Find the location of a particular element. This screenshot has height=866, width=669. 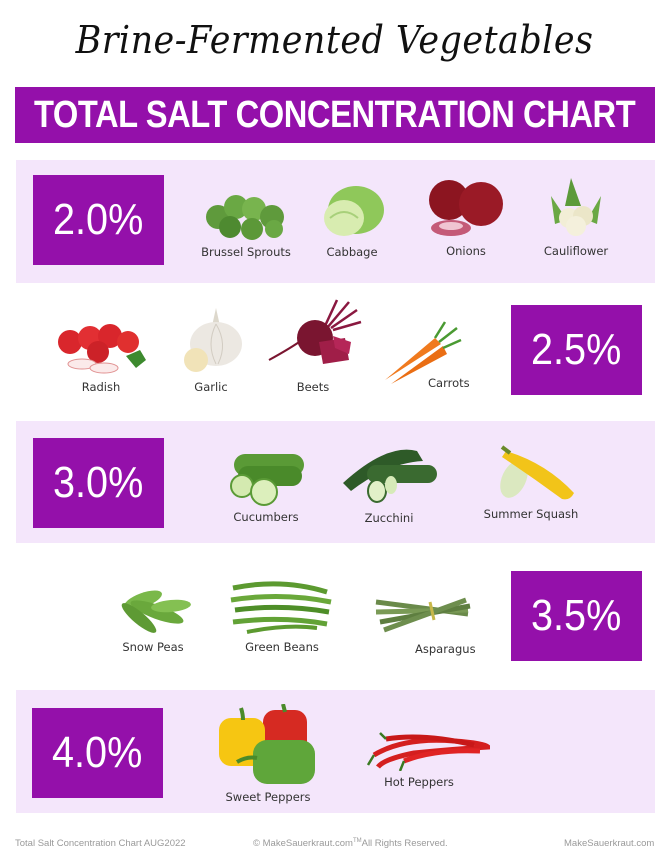

concentration-value: 4.0% is located at coordinates (97, 752).